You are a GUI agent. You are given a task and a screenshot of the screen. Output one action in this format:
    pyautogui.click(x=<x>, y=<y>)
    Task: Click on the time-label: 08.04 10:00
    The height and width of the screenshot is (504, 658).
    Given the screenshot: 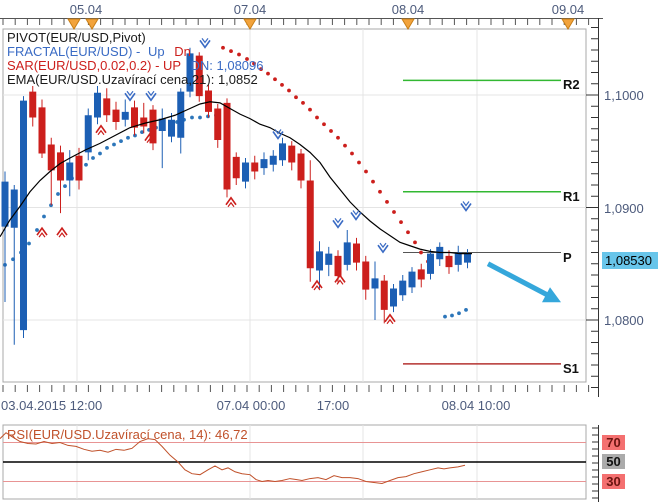 What is the action you would take?
    pyautogui.click(x=476, y=405)
    